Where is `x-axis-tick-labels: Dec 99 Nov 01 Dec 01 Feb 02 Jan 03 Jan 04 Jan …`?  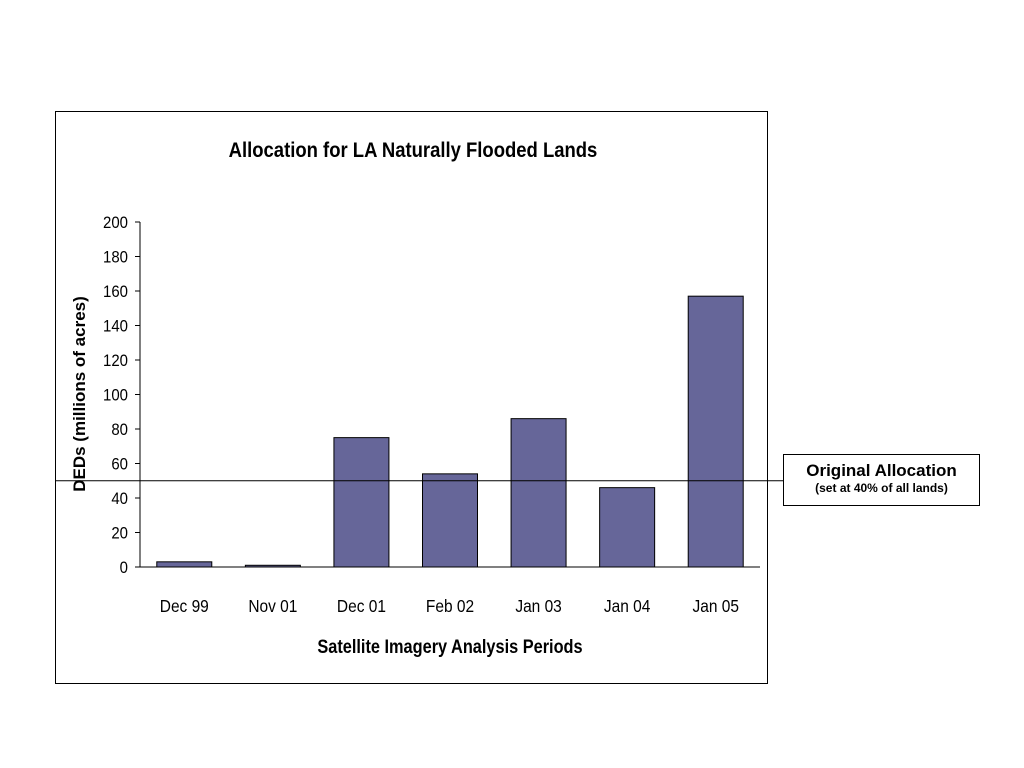 x-axis-tick-labels: Dec 99 Nov 01 Dec 01 Feb 02 Jan 03 Jan 04 Jan … is located at coordinates (449, 606).